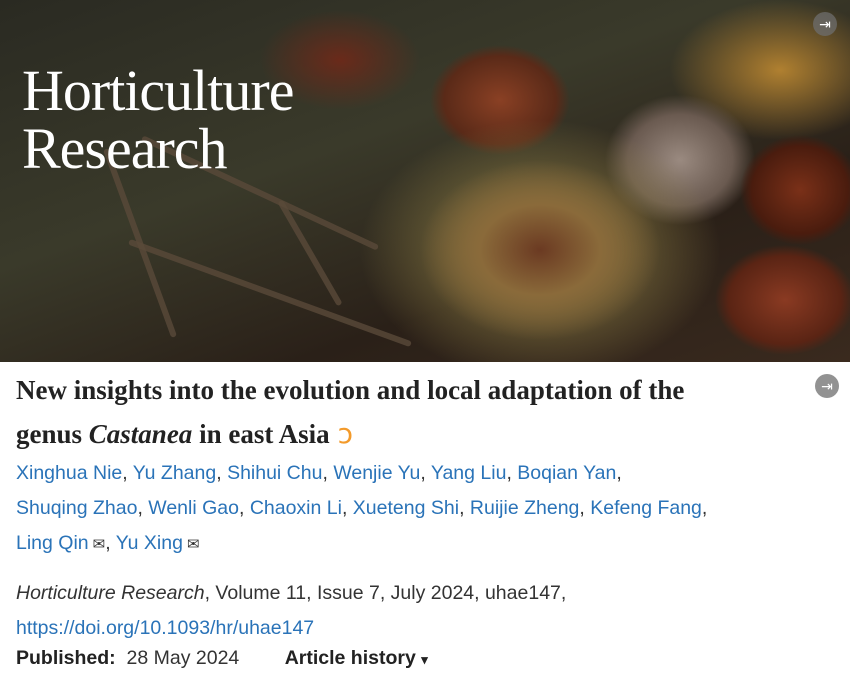  Describe the element at coordinates (825, 24) in the screenshot. I see `exit-fullscreen-icon: ⇥` at that location.